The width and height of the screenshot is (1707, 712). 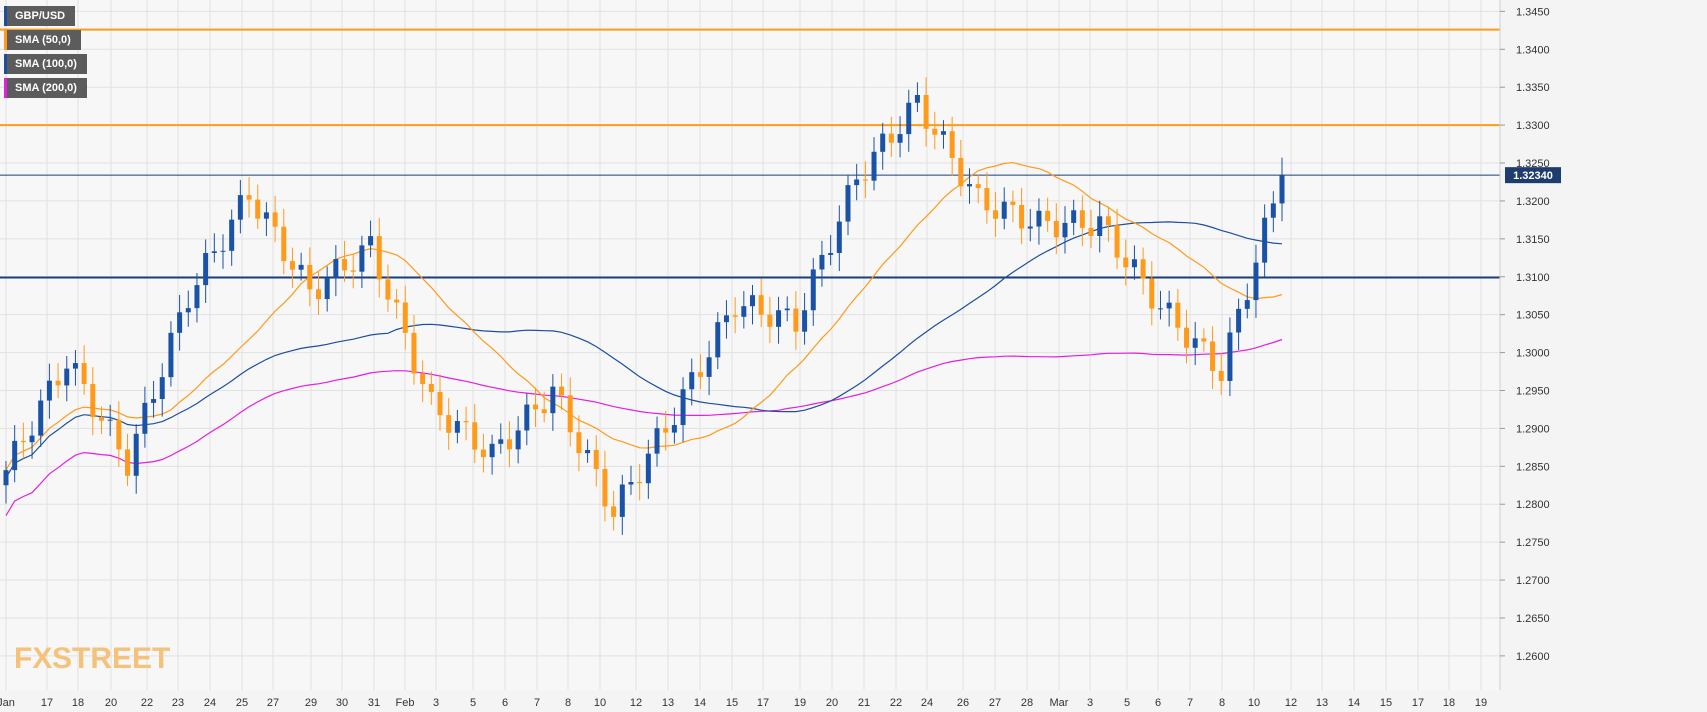 I want to click on x-tick-label: 31, so click(x=374, y=703).